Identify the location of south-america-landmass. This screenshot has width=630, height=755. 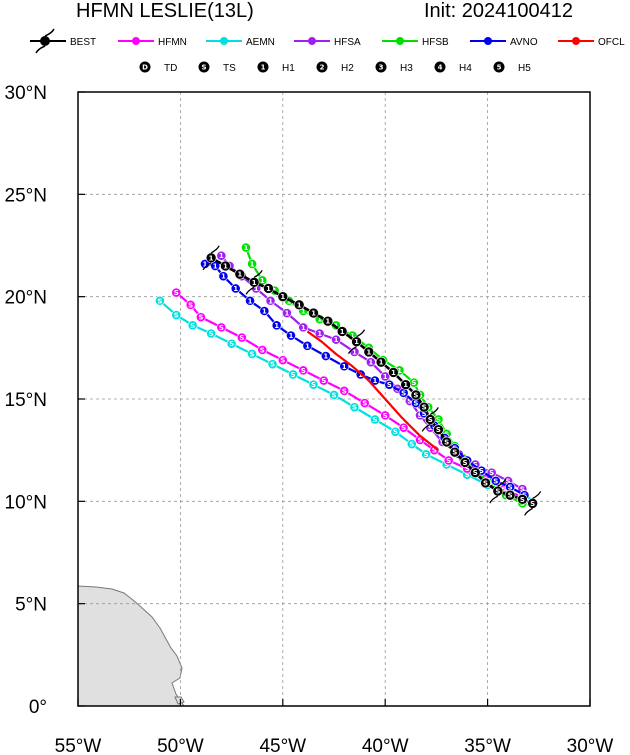
(131, 645).